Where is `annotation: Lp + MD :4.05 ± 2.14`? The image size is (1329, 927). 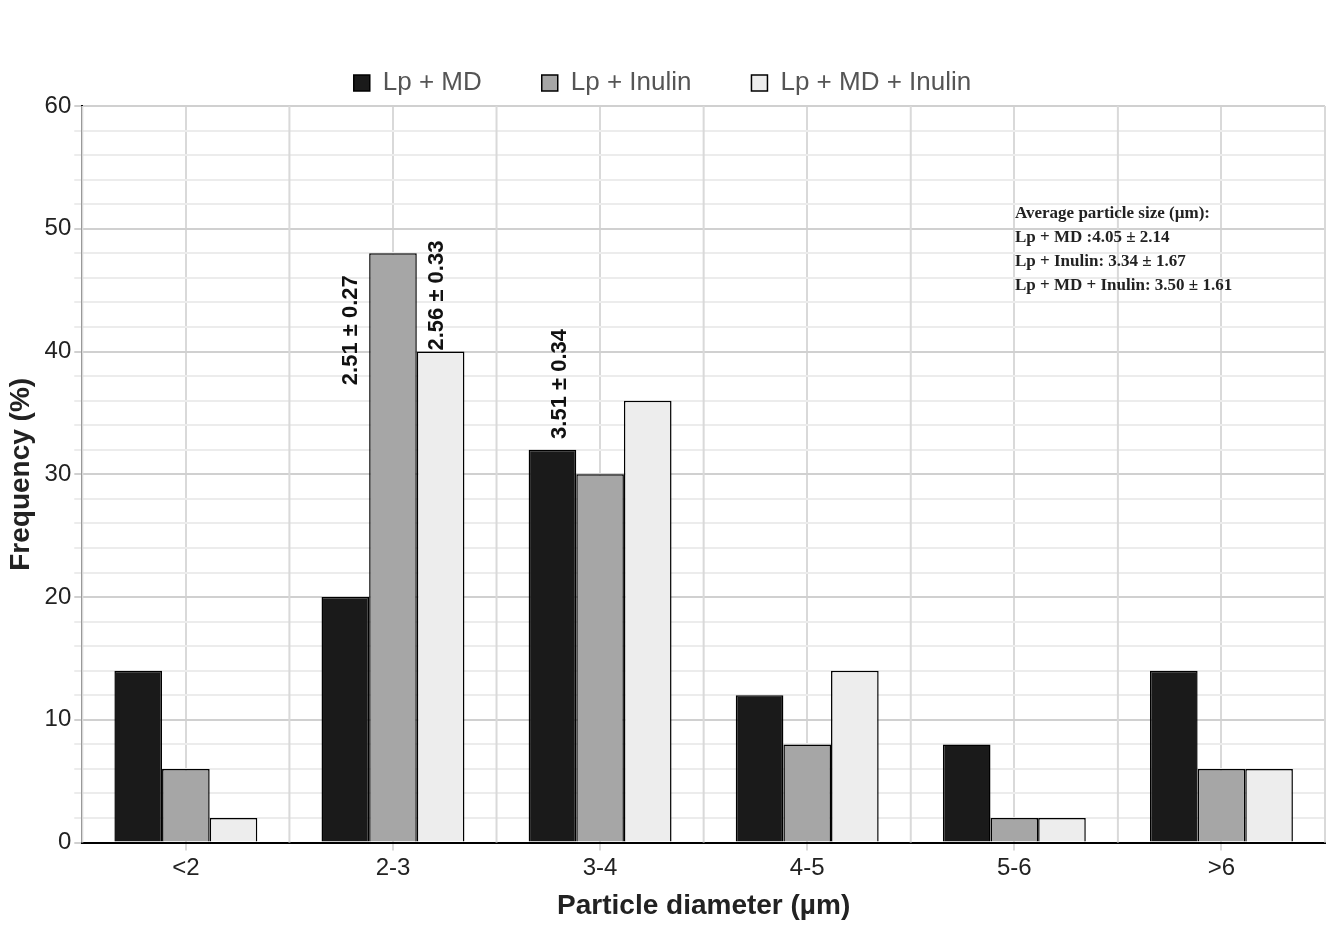 annotation: Lp + MD :4.05 ± 2.14 is located at coordinates (1093, 237).